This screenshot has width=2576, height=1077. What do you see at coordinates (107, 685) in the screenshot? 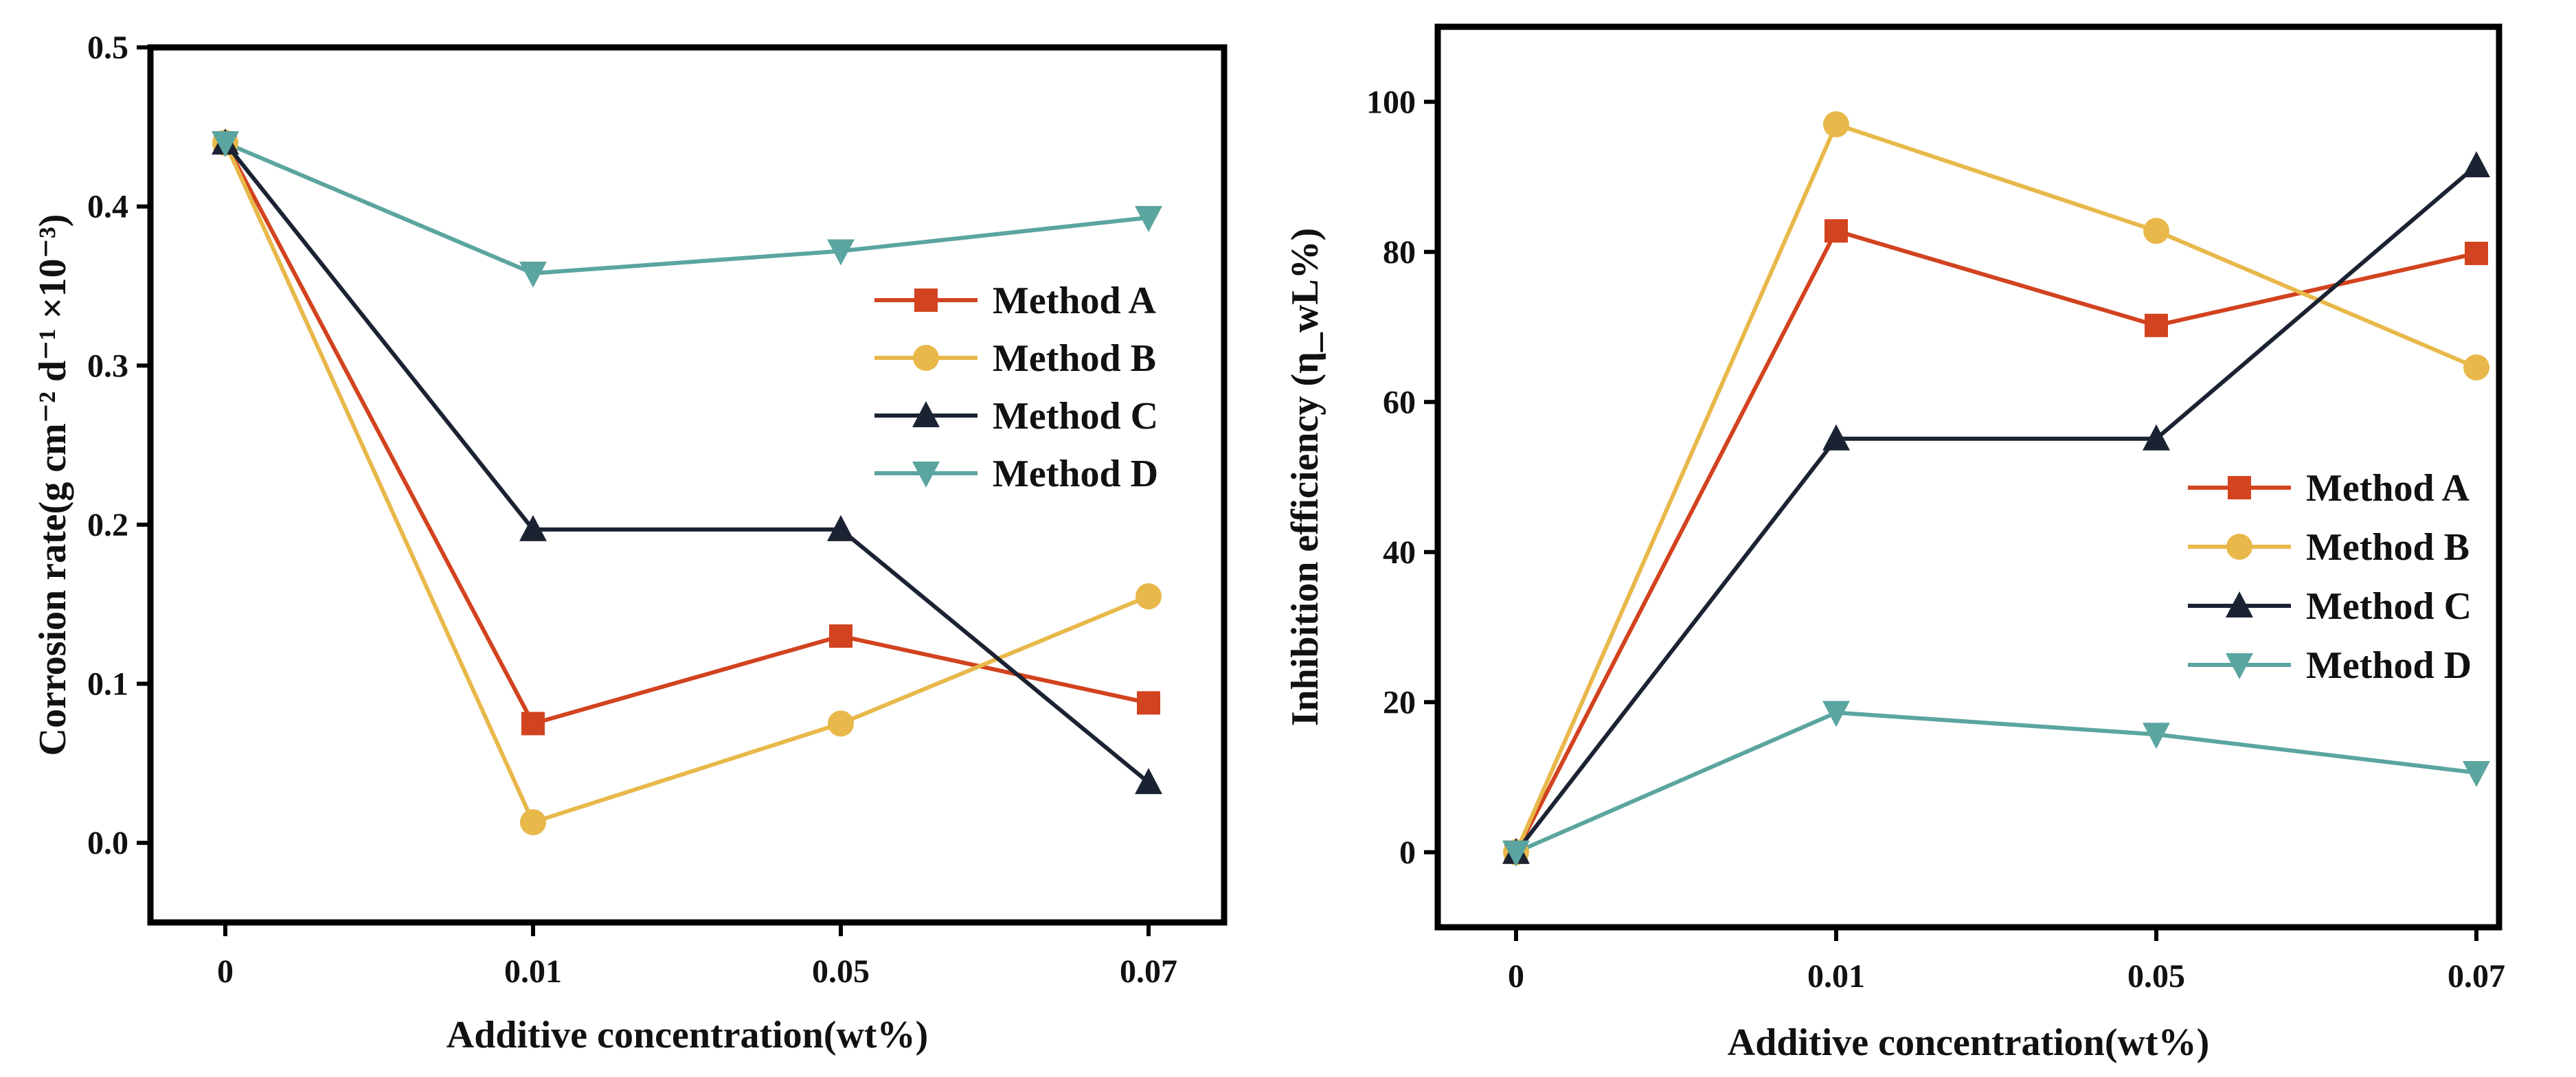
I see `y-tick-label: 0.1` at bounding box center [107, 685].